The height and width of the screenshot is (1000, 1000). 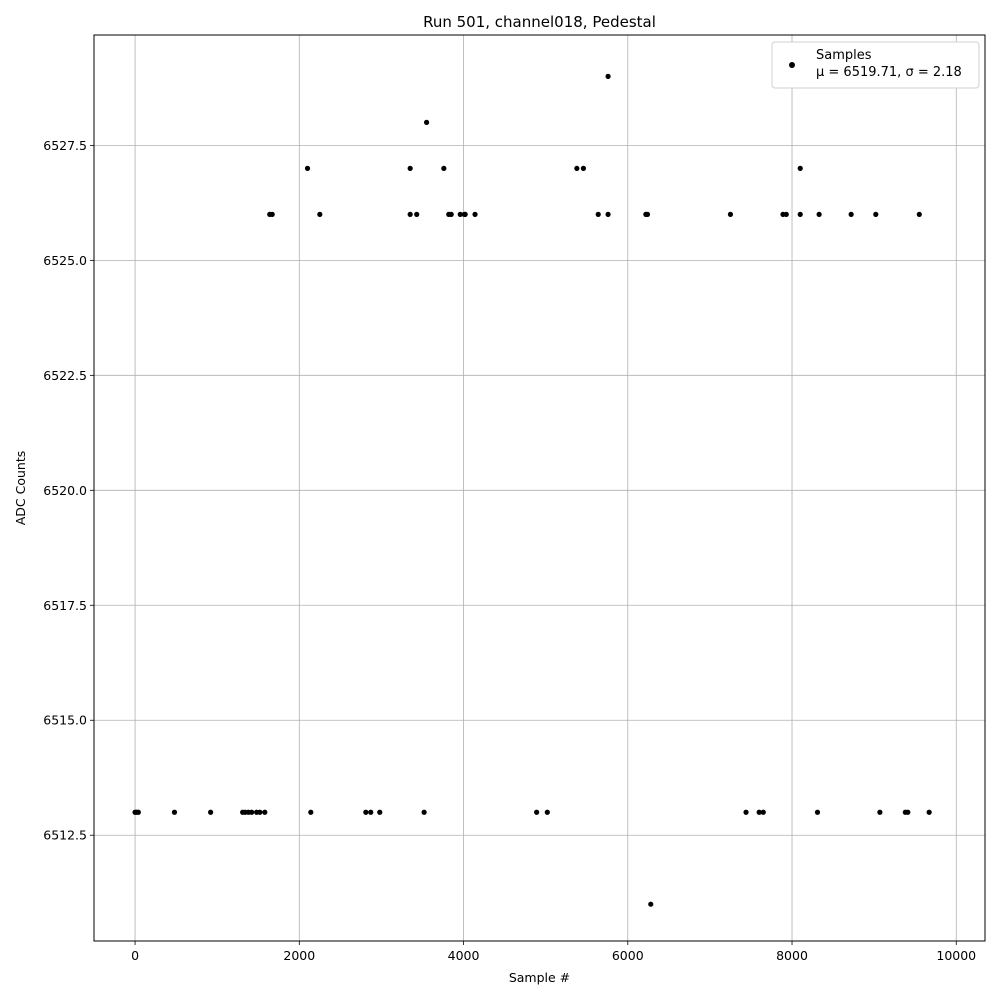 What do you see at coordinates (65, 490) in the screenshot?
I see `y-tick-label: 6520.0` at bounding box center [65, 490].